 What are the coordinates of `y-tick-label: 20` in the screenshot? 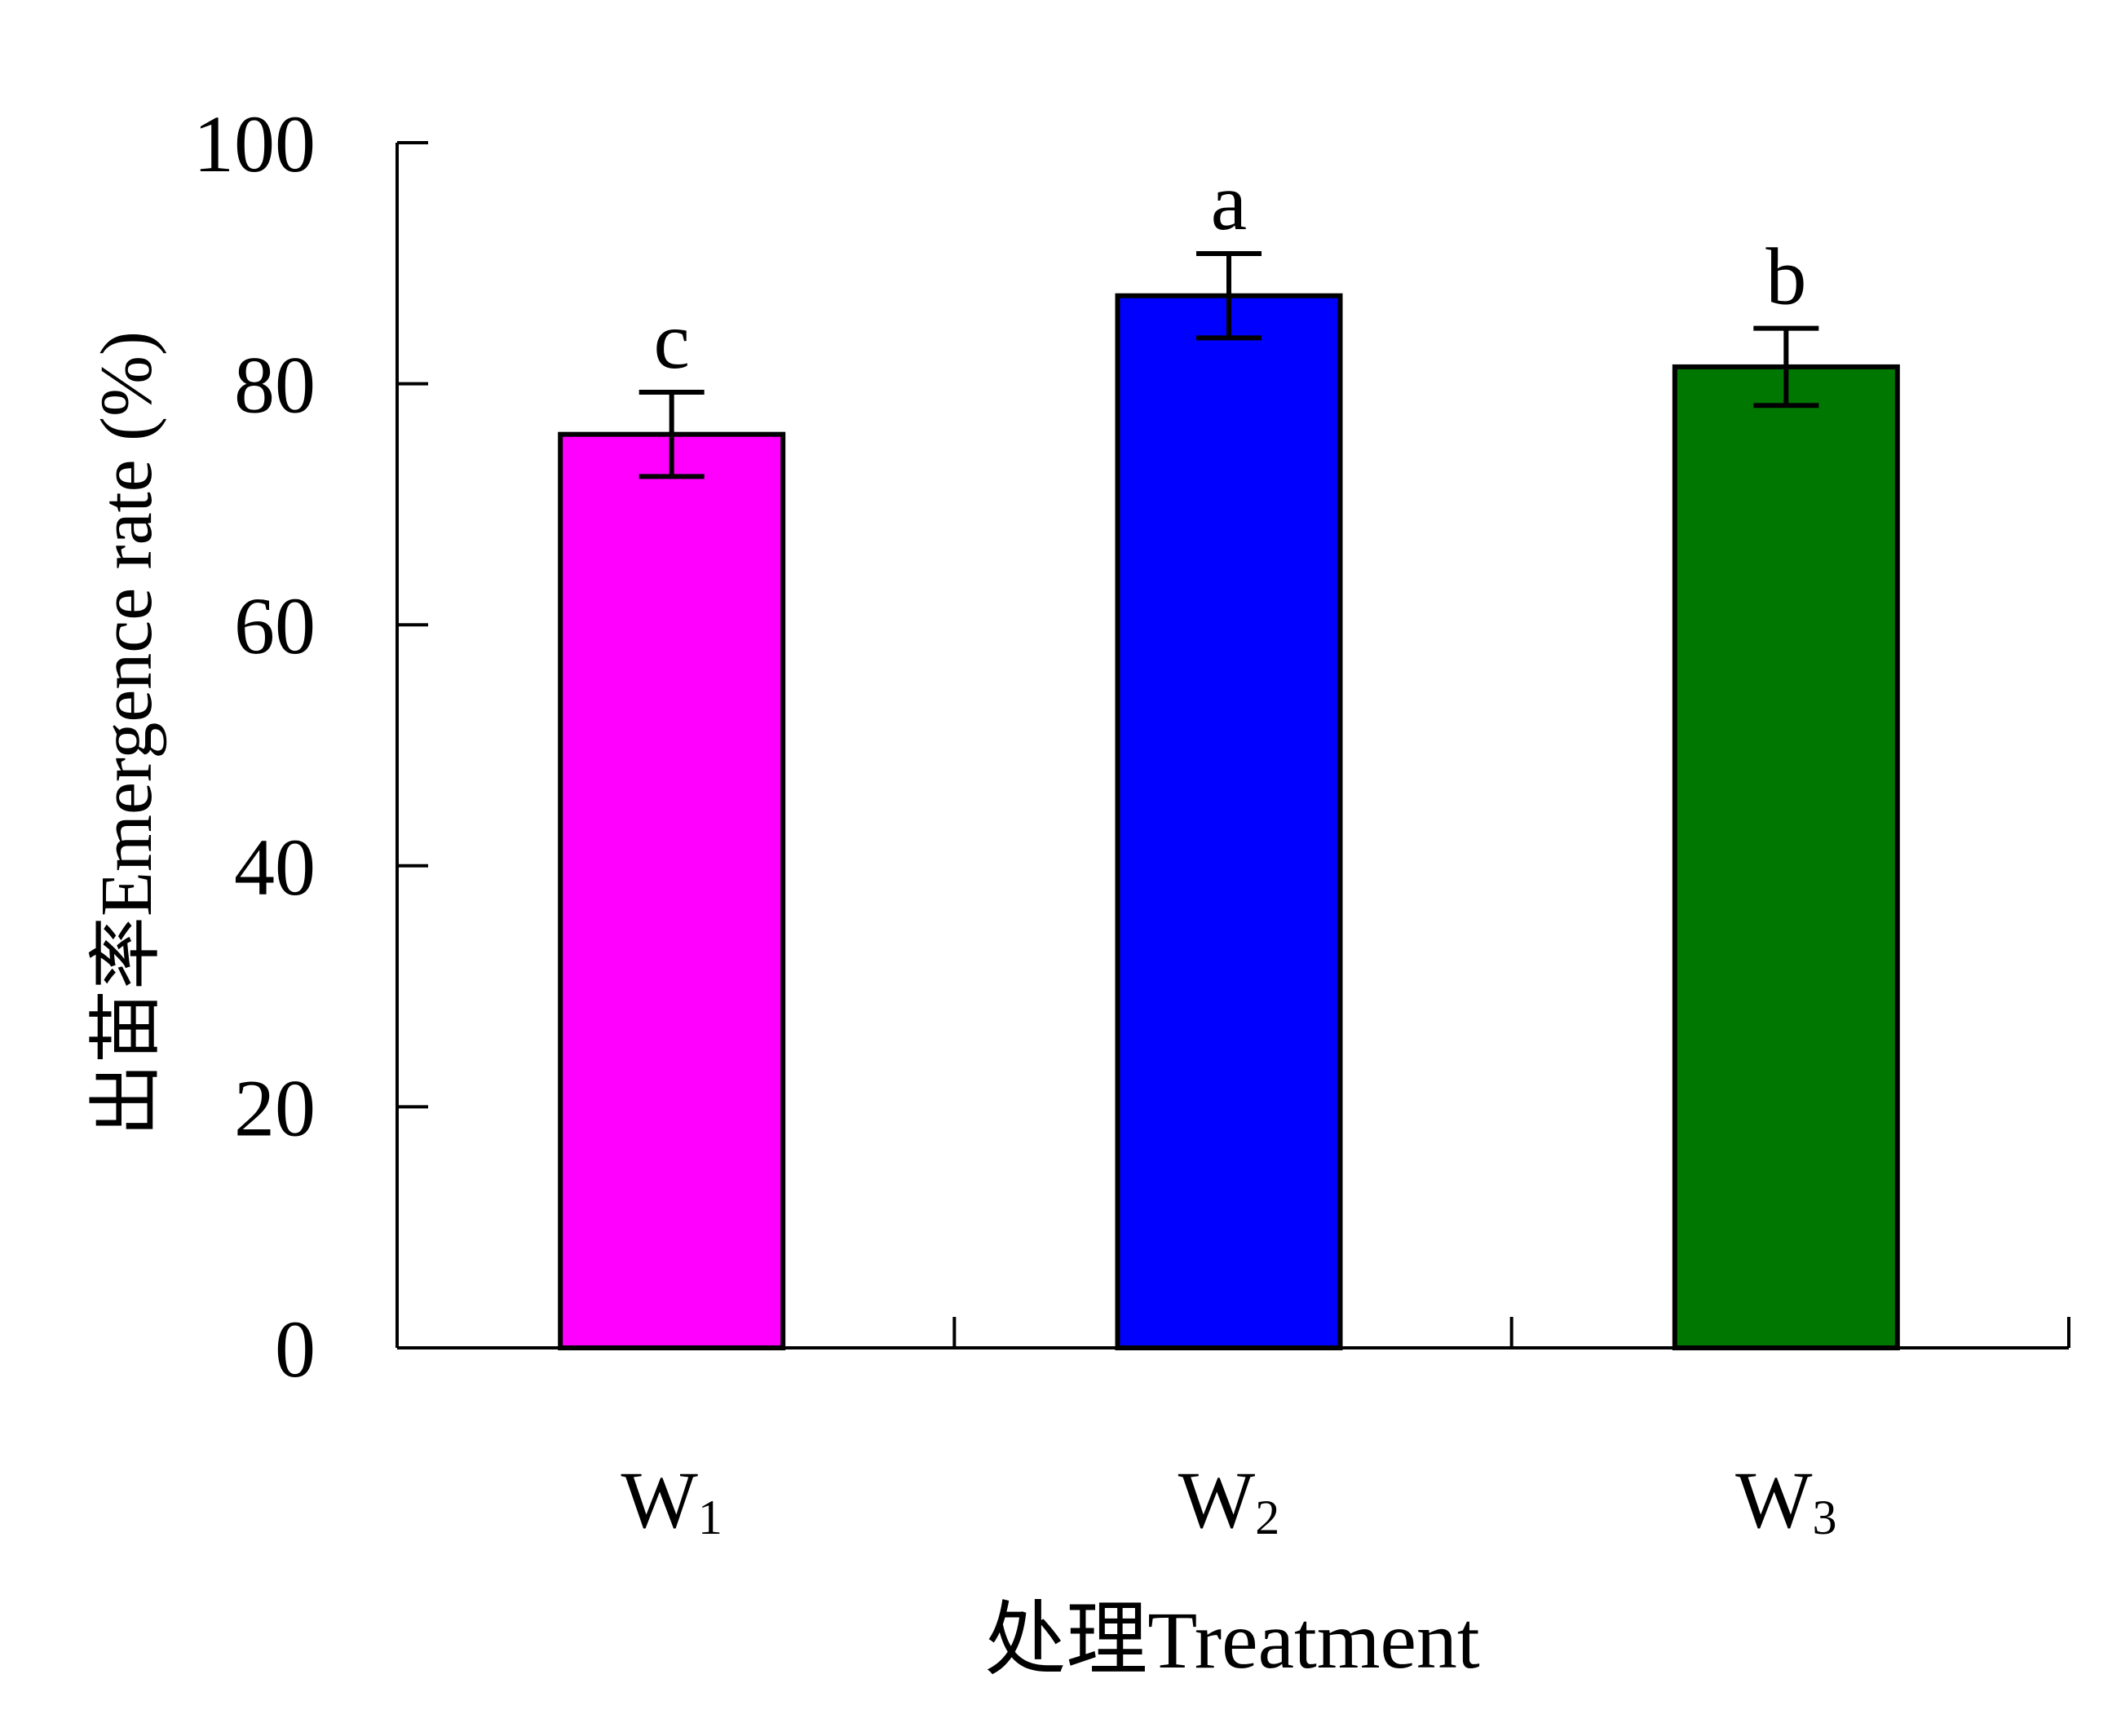 It's located at (275, 1107).